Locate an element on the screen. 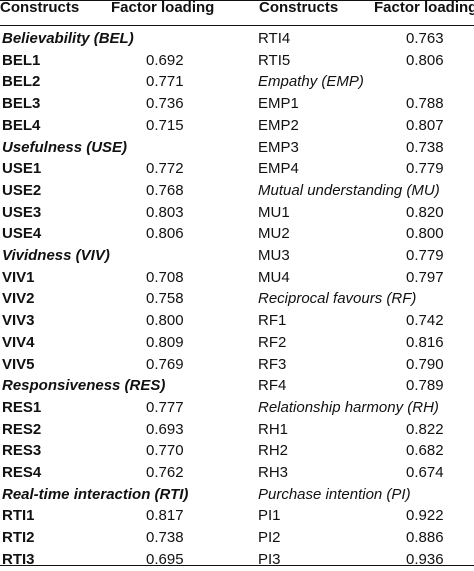 This screenshot has width=474, height=571. factor-loading-value: 0.788 is located at coordinates (425, 104).